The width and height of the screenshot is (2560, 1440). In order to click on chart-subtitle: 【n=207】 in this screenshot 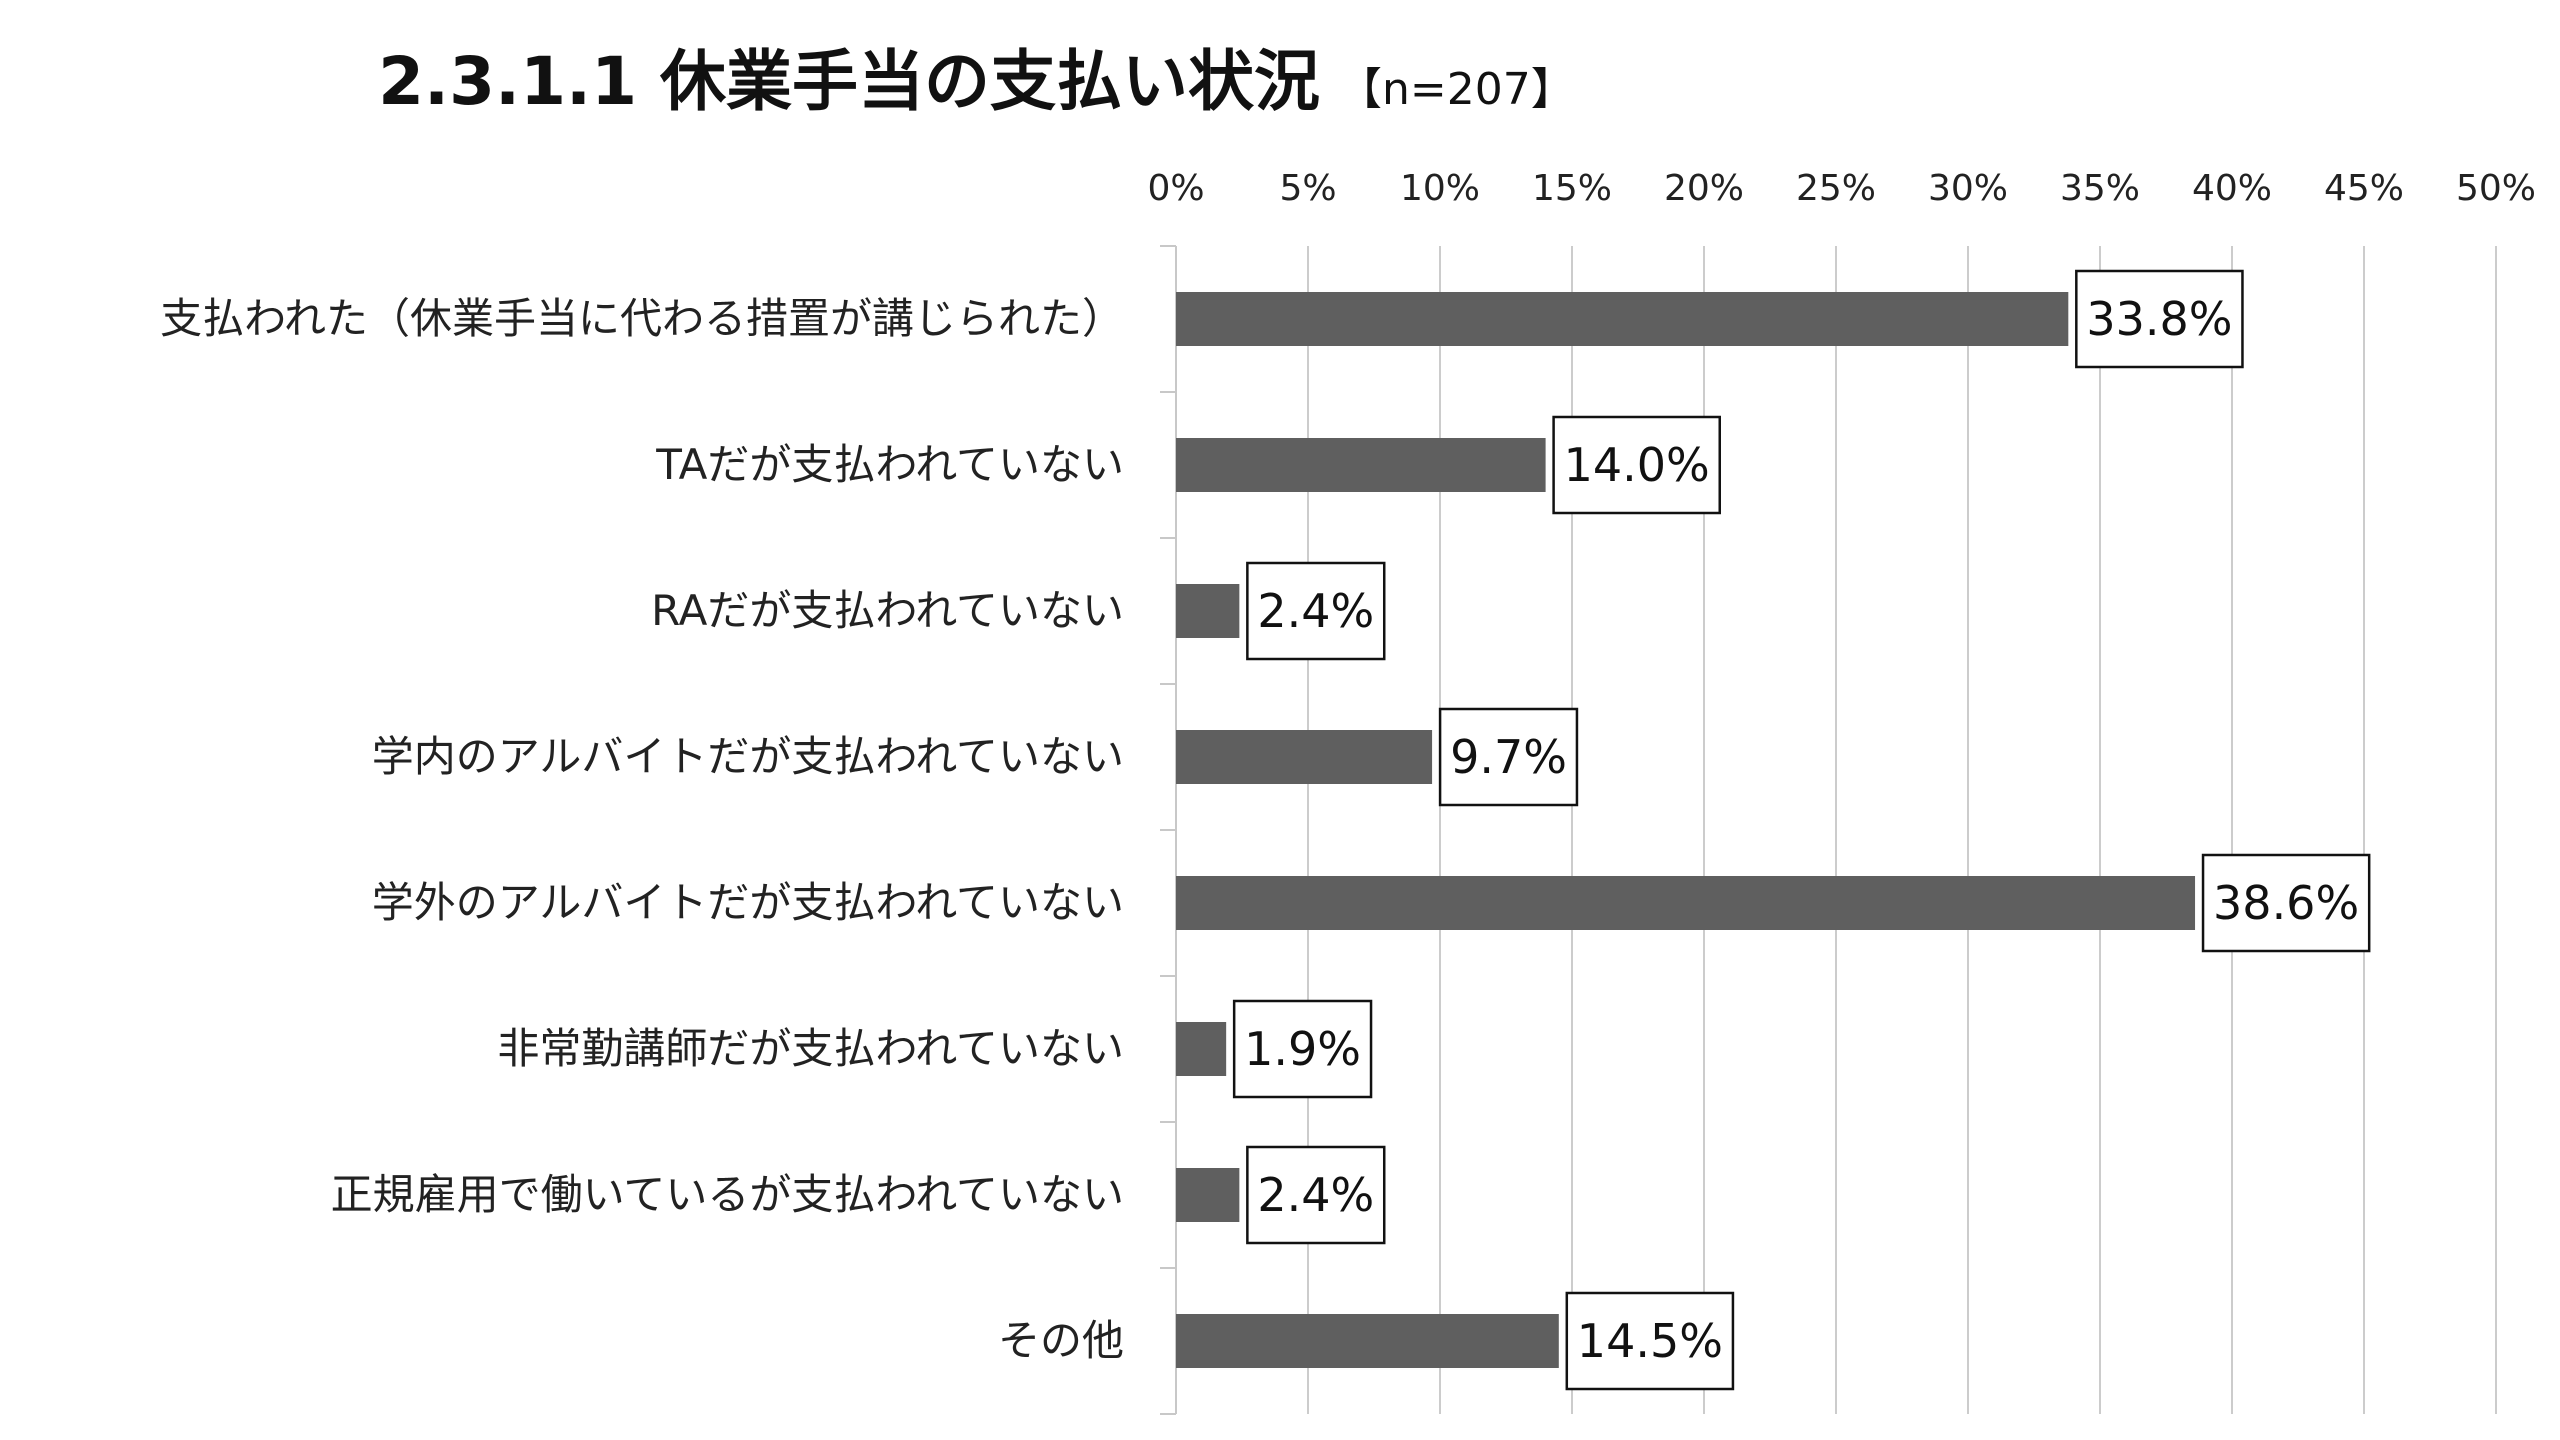, I will do `click(1456, 89)`.